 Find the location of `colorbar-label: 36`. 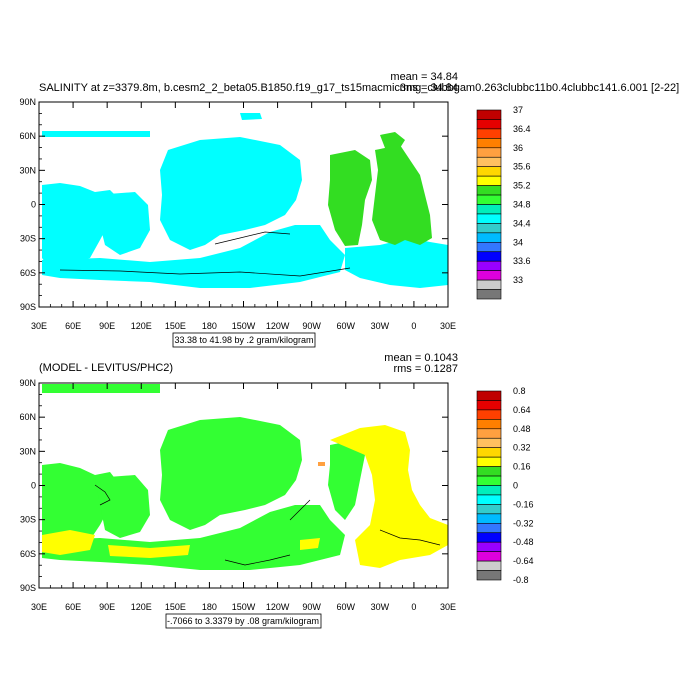

colorbar-label: 36 is located at coordinates (518, 148).